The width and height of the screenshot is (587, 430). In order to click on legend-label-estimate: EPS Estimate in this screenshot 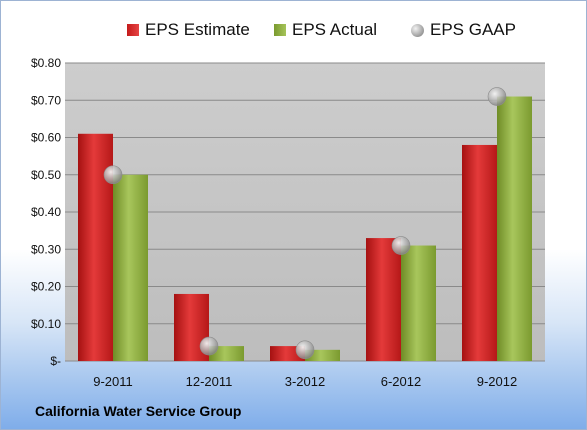, I will do `click(197, 29)`.